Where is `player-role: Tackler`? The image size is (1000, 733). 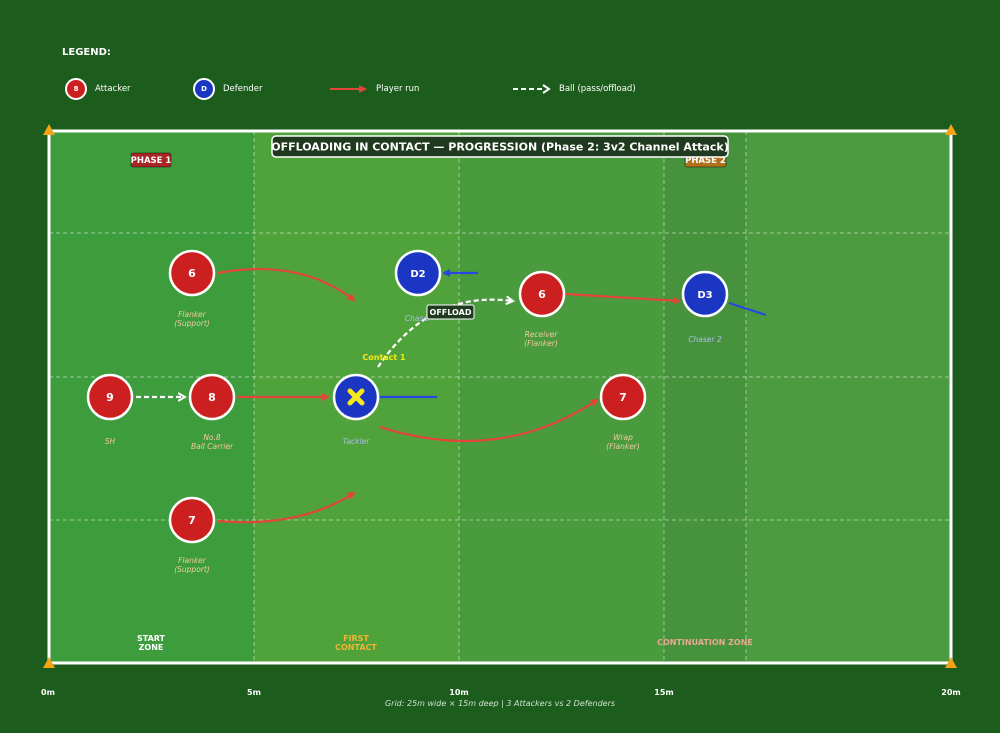
player-role: Tackler is located at coordinates (357, 441).